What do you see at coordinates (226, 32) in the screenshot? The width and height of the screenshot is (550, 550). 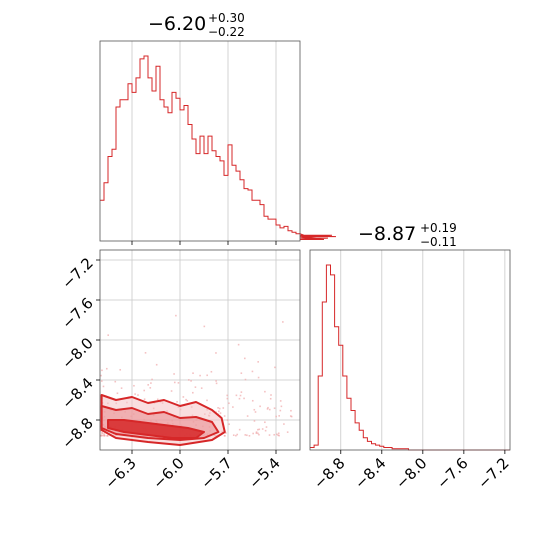 I see `tl-title-minus: −0.22` at bounding box center [226, 32].